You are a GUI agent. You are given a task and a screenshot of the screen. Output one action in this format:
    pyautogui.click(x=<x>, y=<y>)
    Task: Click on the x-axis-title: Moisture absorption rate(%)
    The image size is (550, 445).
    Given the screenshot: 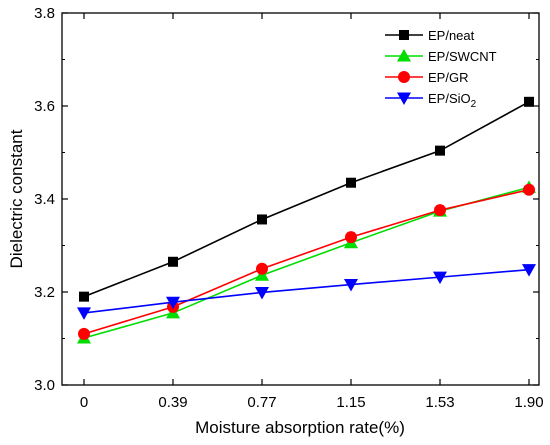 What is the action you would take?
    pyautogui.click(x=300, y=427)
    